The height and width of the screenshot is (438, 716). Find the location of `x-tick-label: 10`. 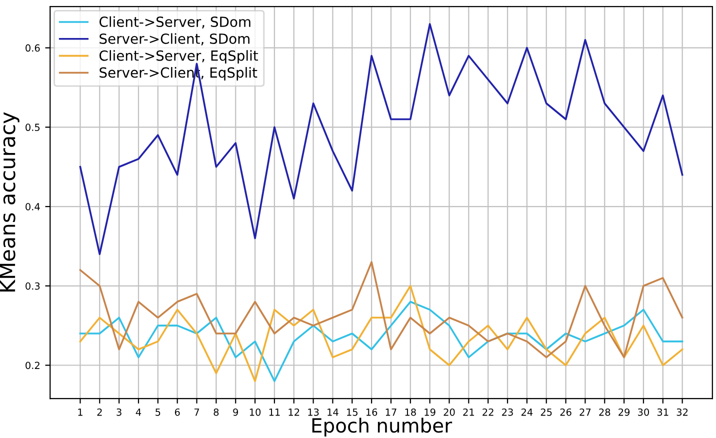

x-tick-label: 10 is located at coordinates (255, 412).